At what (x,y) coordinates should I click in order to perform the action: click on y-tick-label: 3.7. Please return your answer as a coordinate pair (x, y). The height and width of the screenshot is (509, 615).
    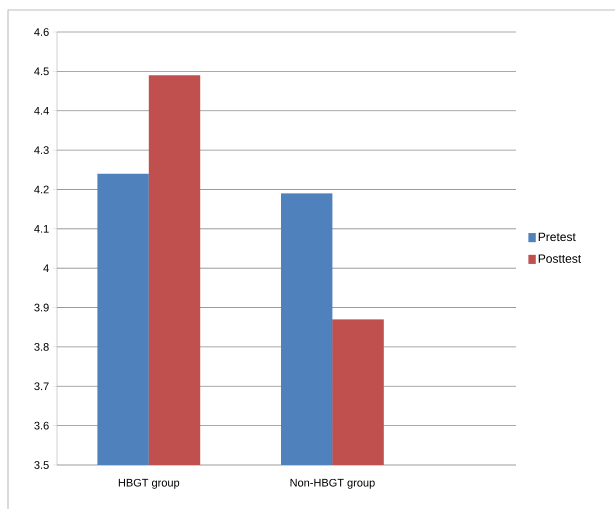
    Looking at the image, I should click on (41, 386).